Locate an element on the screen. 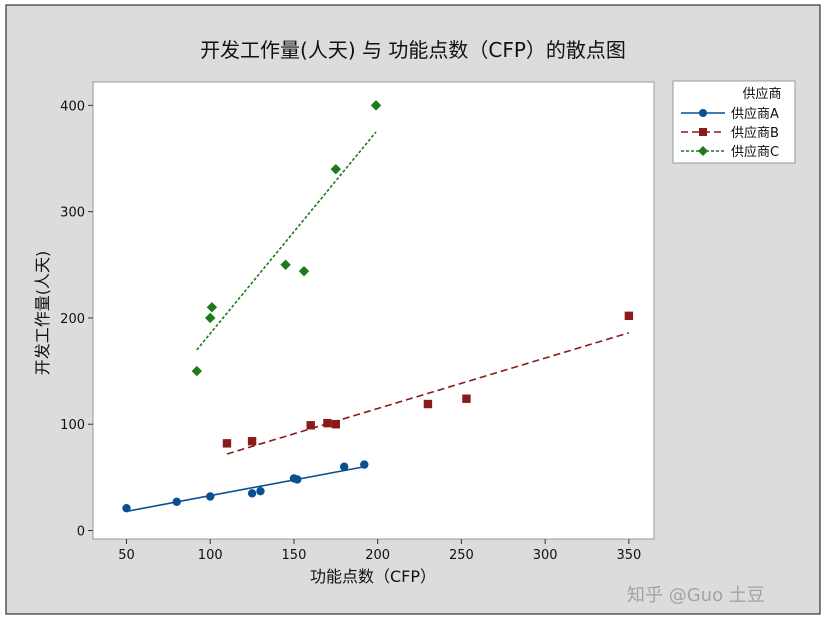 This screenshot has width=834, height=630. y-tick-label: 200 is located at coordinates (72, 319).